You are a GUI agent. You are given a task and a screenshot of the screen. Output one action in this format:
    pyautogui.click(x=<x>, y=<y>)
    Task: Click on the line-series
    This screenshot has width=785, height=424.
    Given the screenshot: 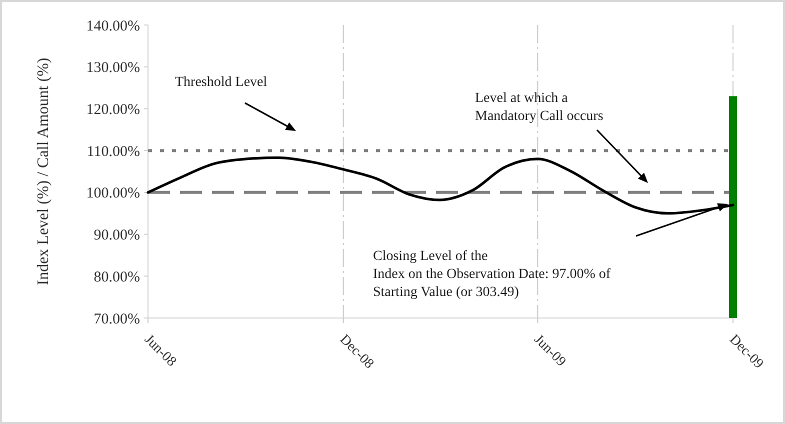 What is the action you would take?
    pyautogui.click(x=440, y=185)
    